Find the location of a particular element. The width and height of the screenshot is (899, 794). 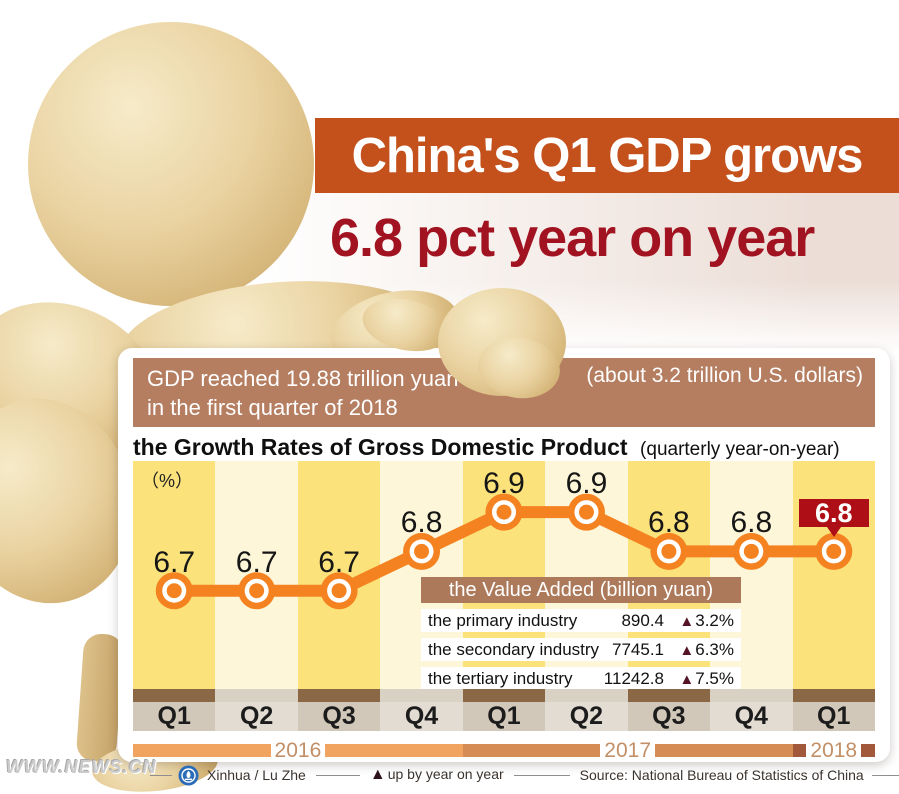

industry-change: ▲3.2% is located at coordinates (706, 620).